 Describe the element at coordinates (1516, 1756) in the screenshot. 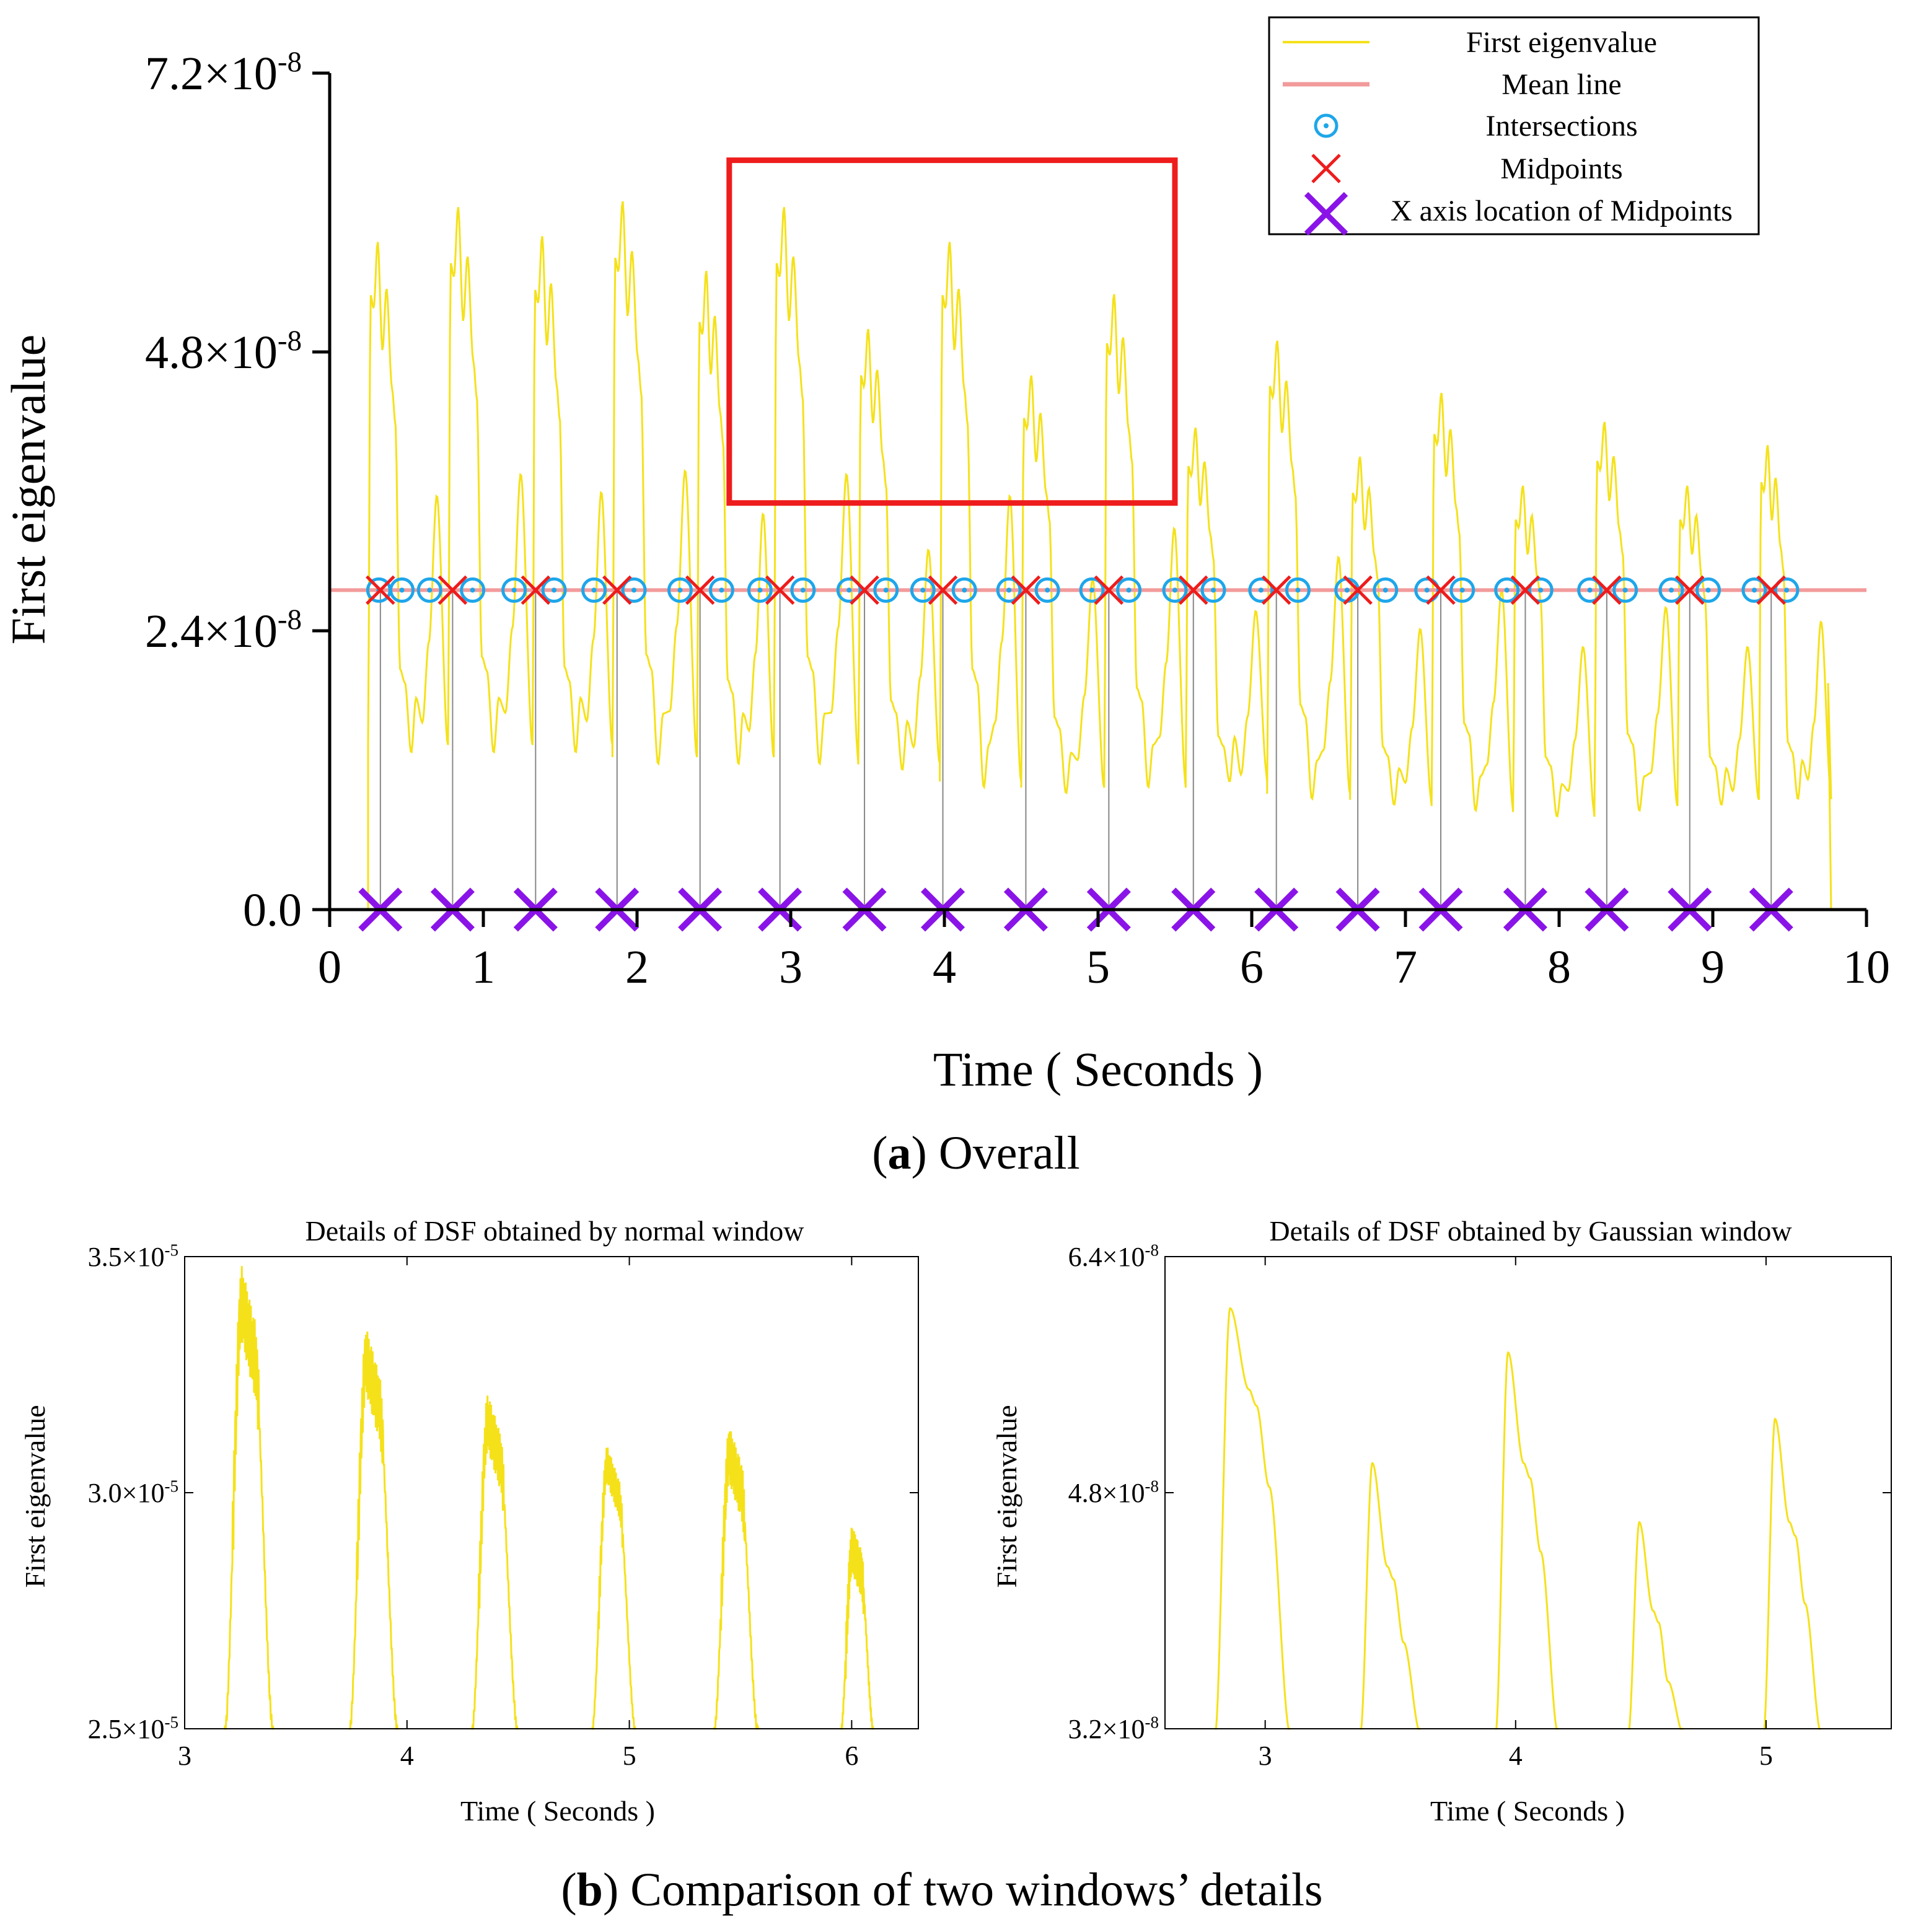

I see `x-tick-label: 4` at that location.